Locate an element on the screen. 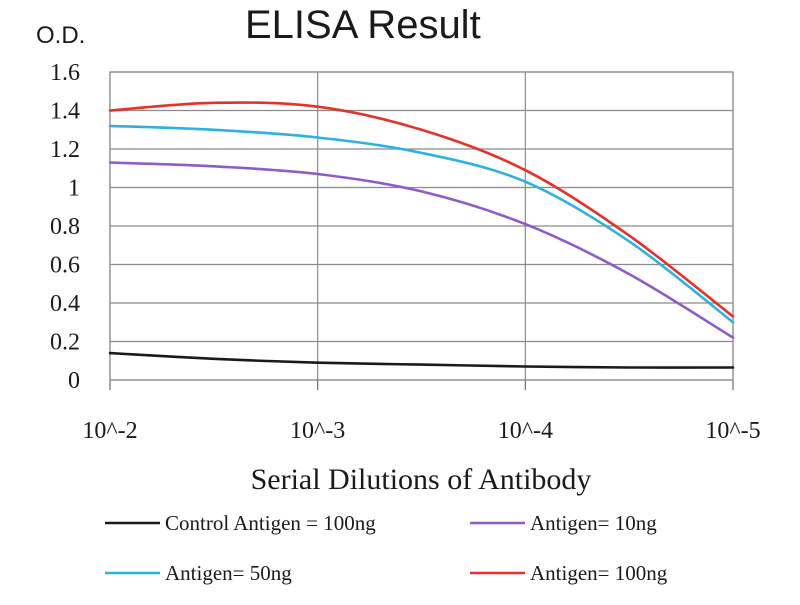 The width and height of the screenshot is (800, 605). y-tick-label: 0.6 is located at coordinates (65, 266).